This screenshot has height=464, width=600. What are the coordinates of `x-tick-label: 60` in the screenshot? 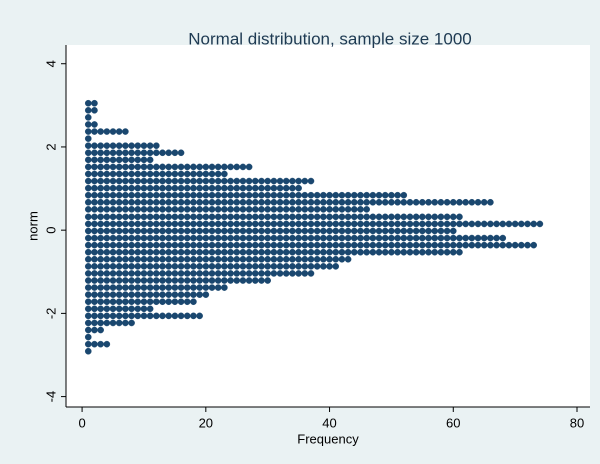 It's located at (453, 422).